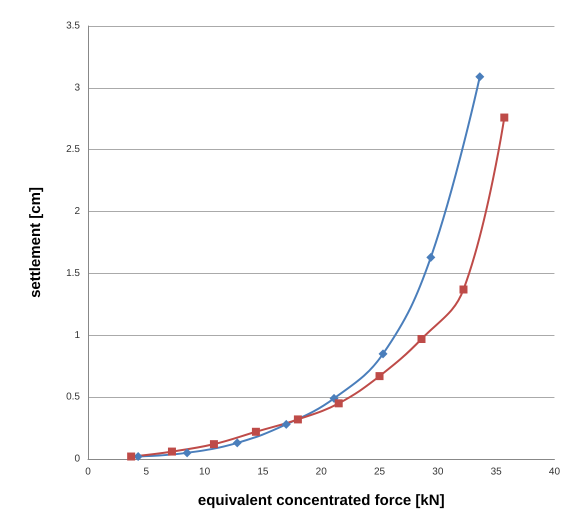  Describe the element at coordinates (496, 472) in the screenshot. I see `x-tick-label: 35` at that location.